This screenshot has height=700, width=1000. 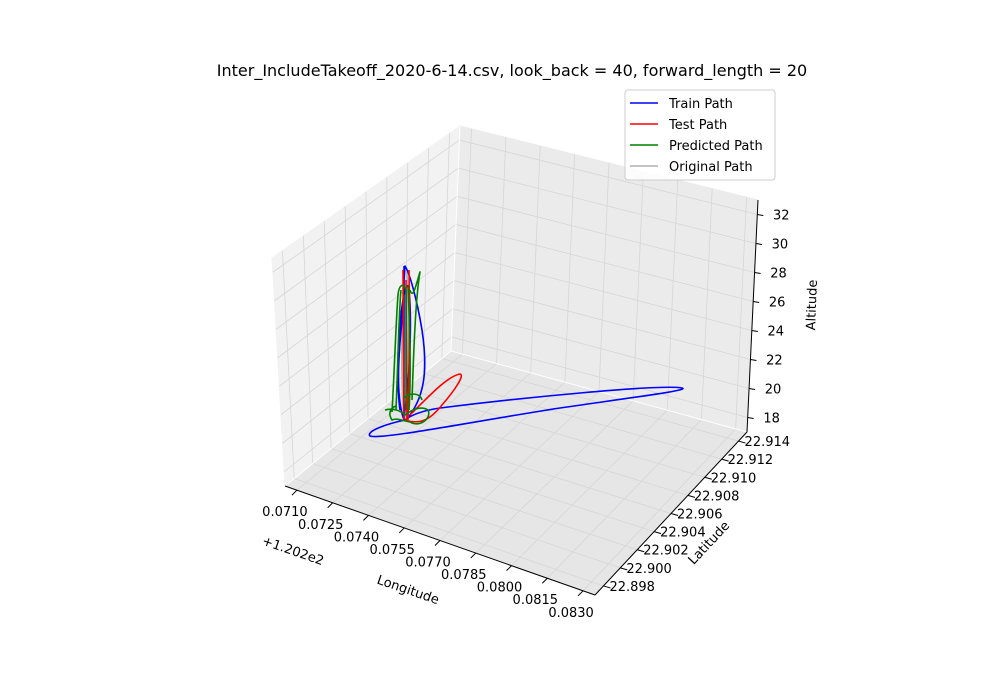 I want to click on x-tick-label: 0.0815, so click(x=536, y=600).